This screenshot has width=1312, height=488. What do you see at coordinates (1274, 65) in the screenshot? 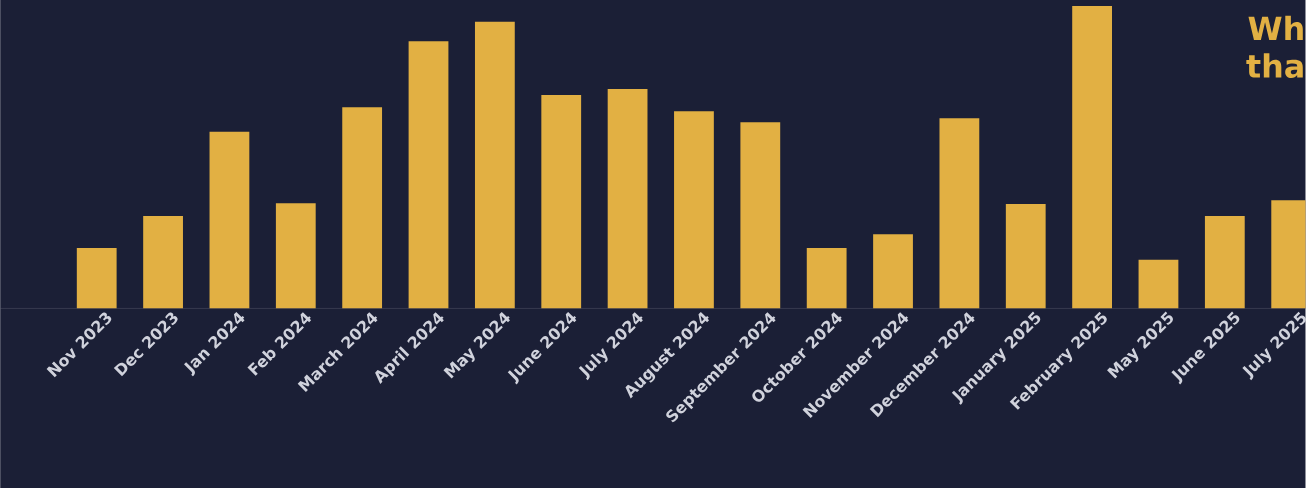
I see `annotation: tha` at bounding box center [1274, 65].